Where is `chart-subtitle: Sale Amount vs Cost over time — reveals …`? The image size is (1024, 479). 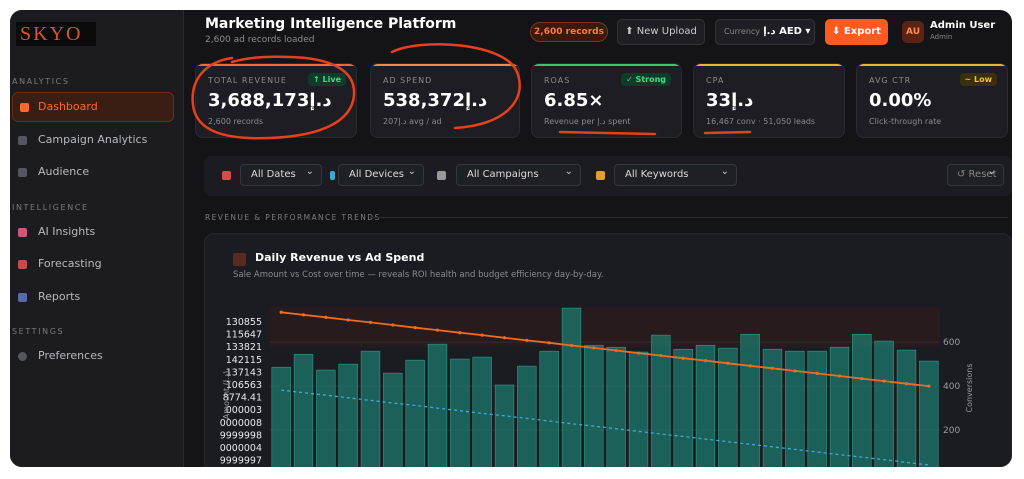 chart-subtitle: Sale Amount vs Cost over time — reveals … is located at coordinates (418, 275).